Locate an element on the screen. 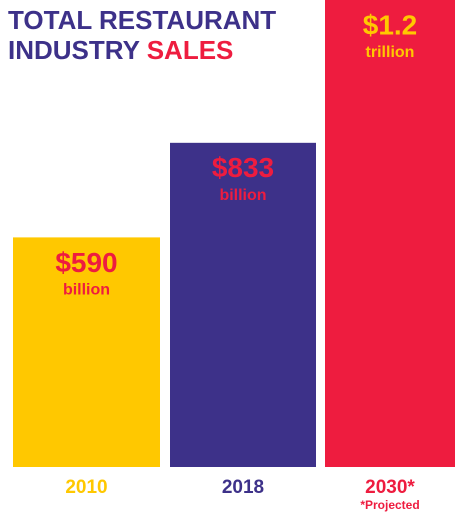  value-label: $833 is located at coordinates (243, 167).